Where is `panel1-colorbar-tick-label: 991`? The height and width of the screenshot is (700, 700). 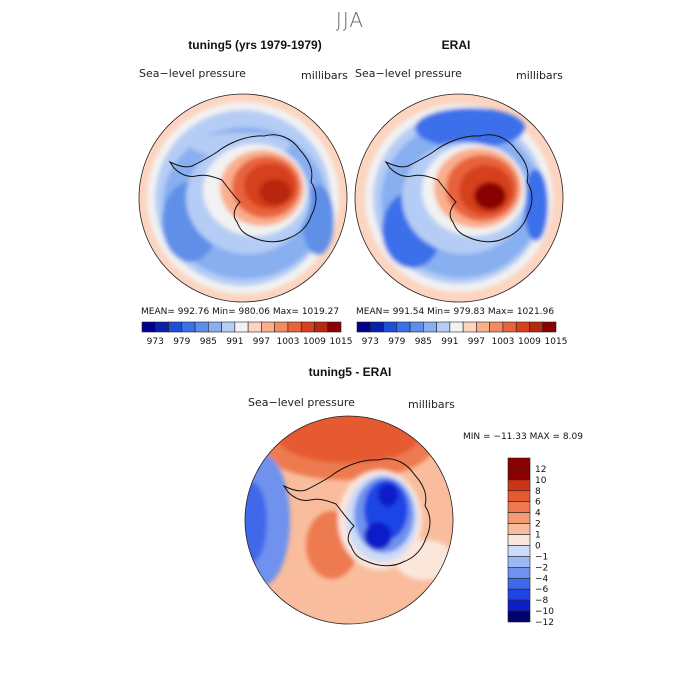
panel1-colorbar-tick-label: 991 is located at coordinates (234, 342).